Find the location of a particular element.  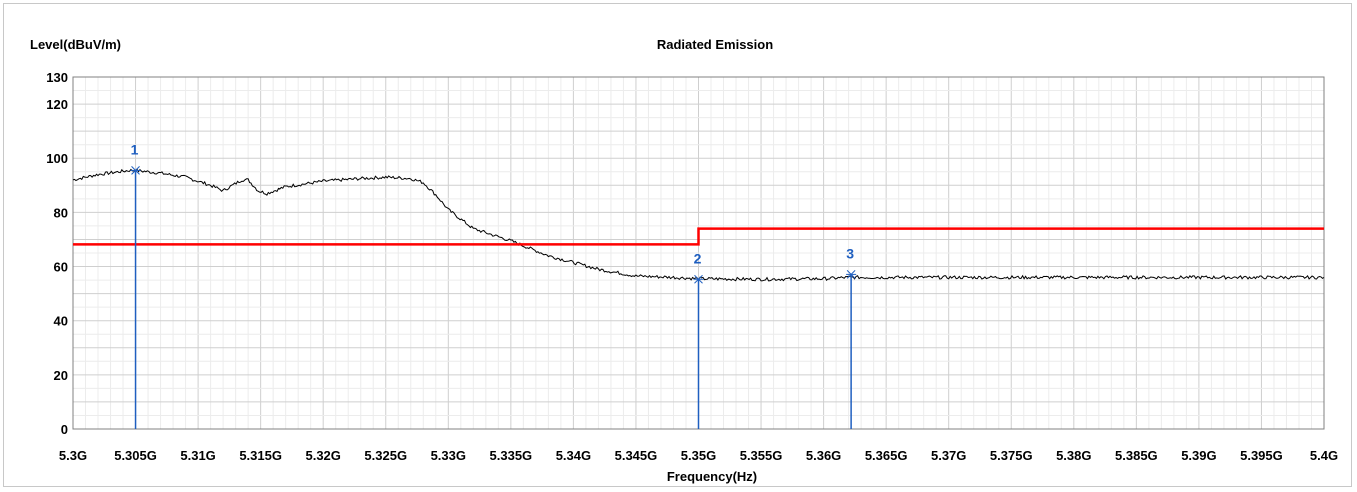

x-tick-label: 5.36G is located at coordinates (823, 455).